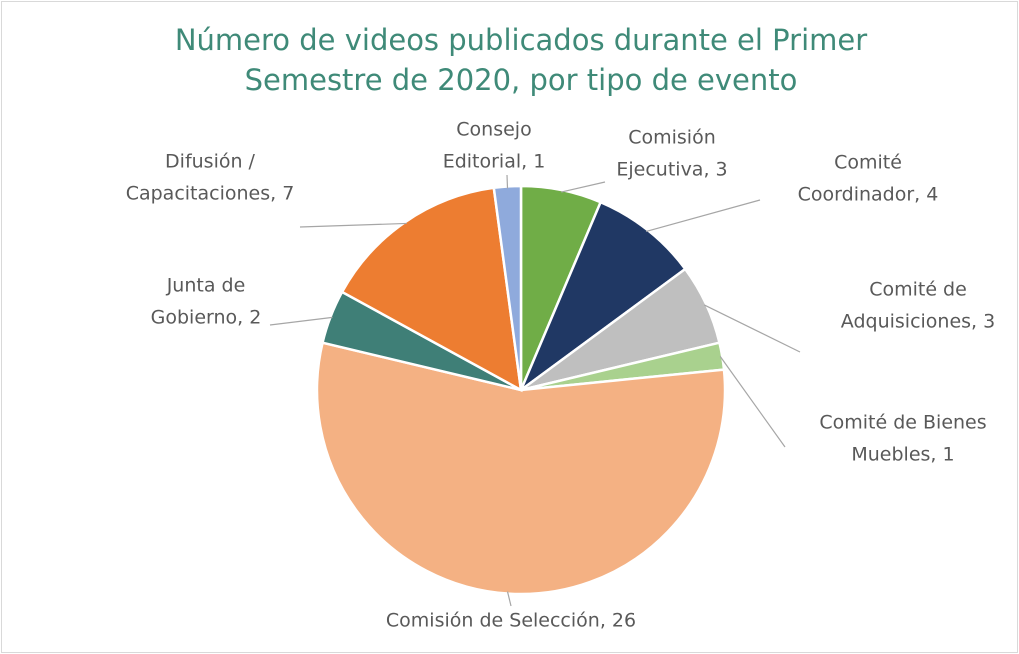  Describe the element at coordinates (511, 621) in the screenshot. I see `data-label: Comisión de Selección, 26` at that location.